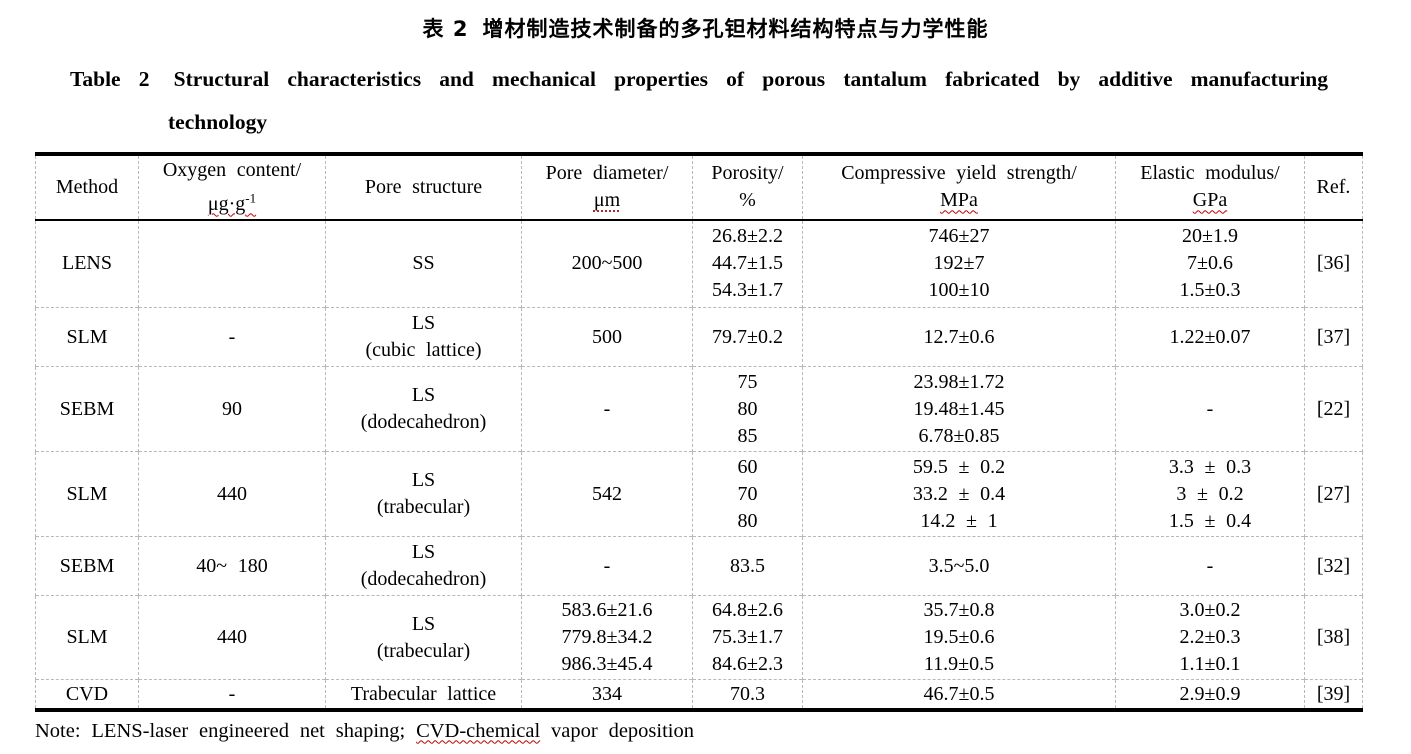  I want to click on col-header-compressive-yield-strength: Compressive yield strength/ MPa, so click(959, 187).